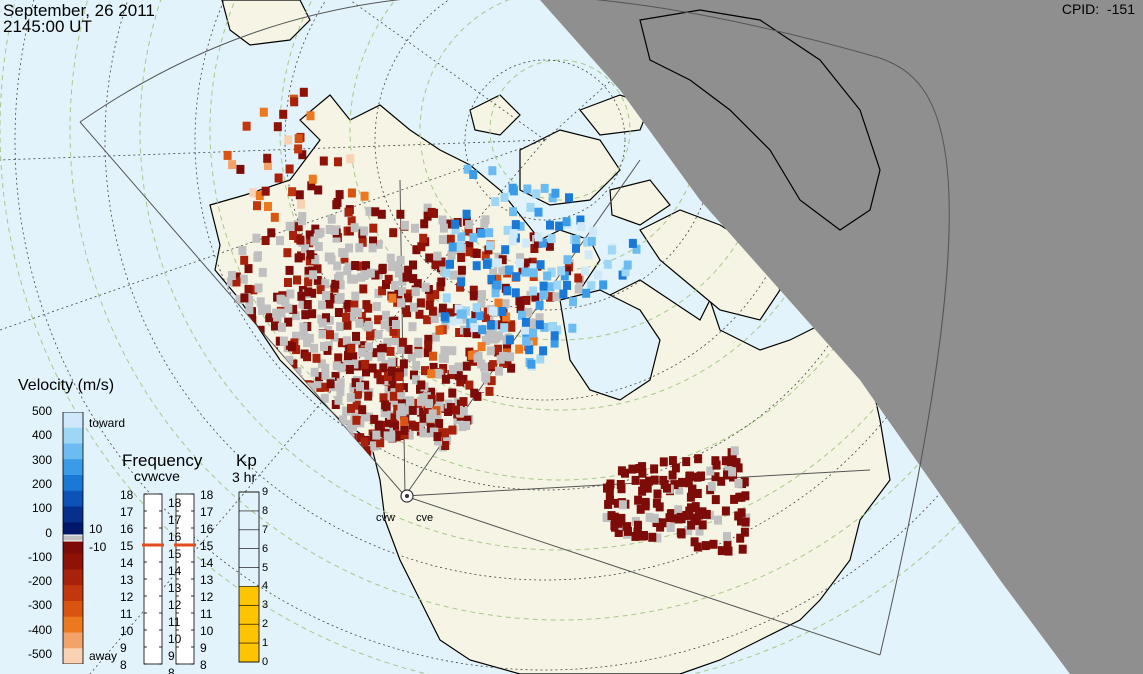  What do you see at coordinates (39, 654) in the screenshot?
I see `velocity-tick-label: -500` at bounding box center [39, 654].